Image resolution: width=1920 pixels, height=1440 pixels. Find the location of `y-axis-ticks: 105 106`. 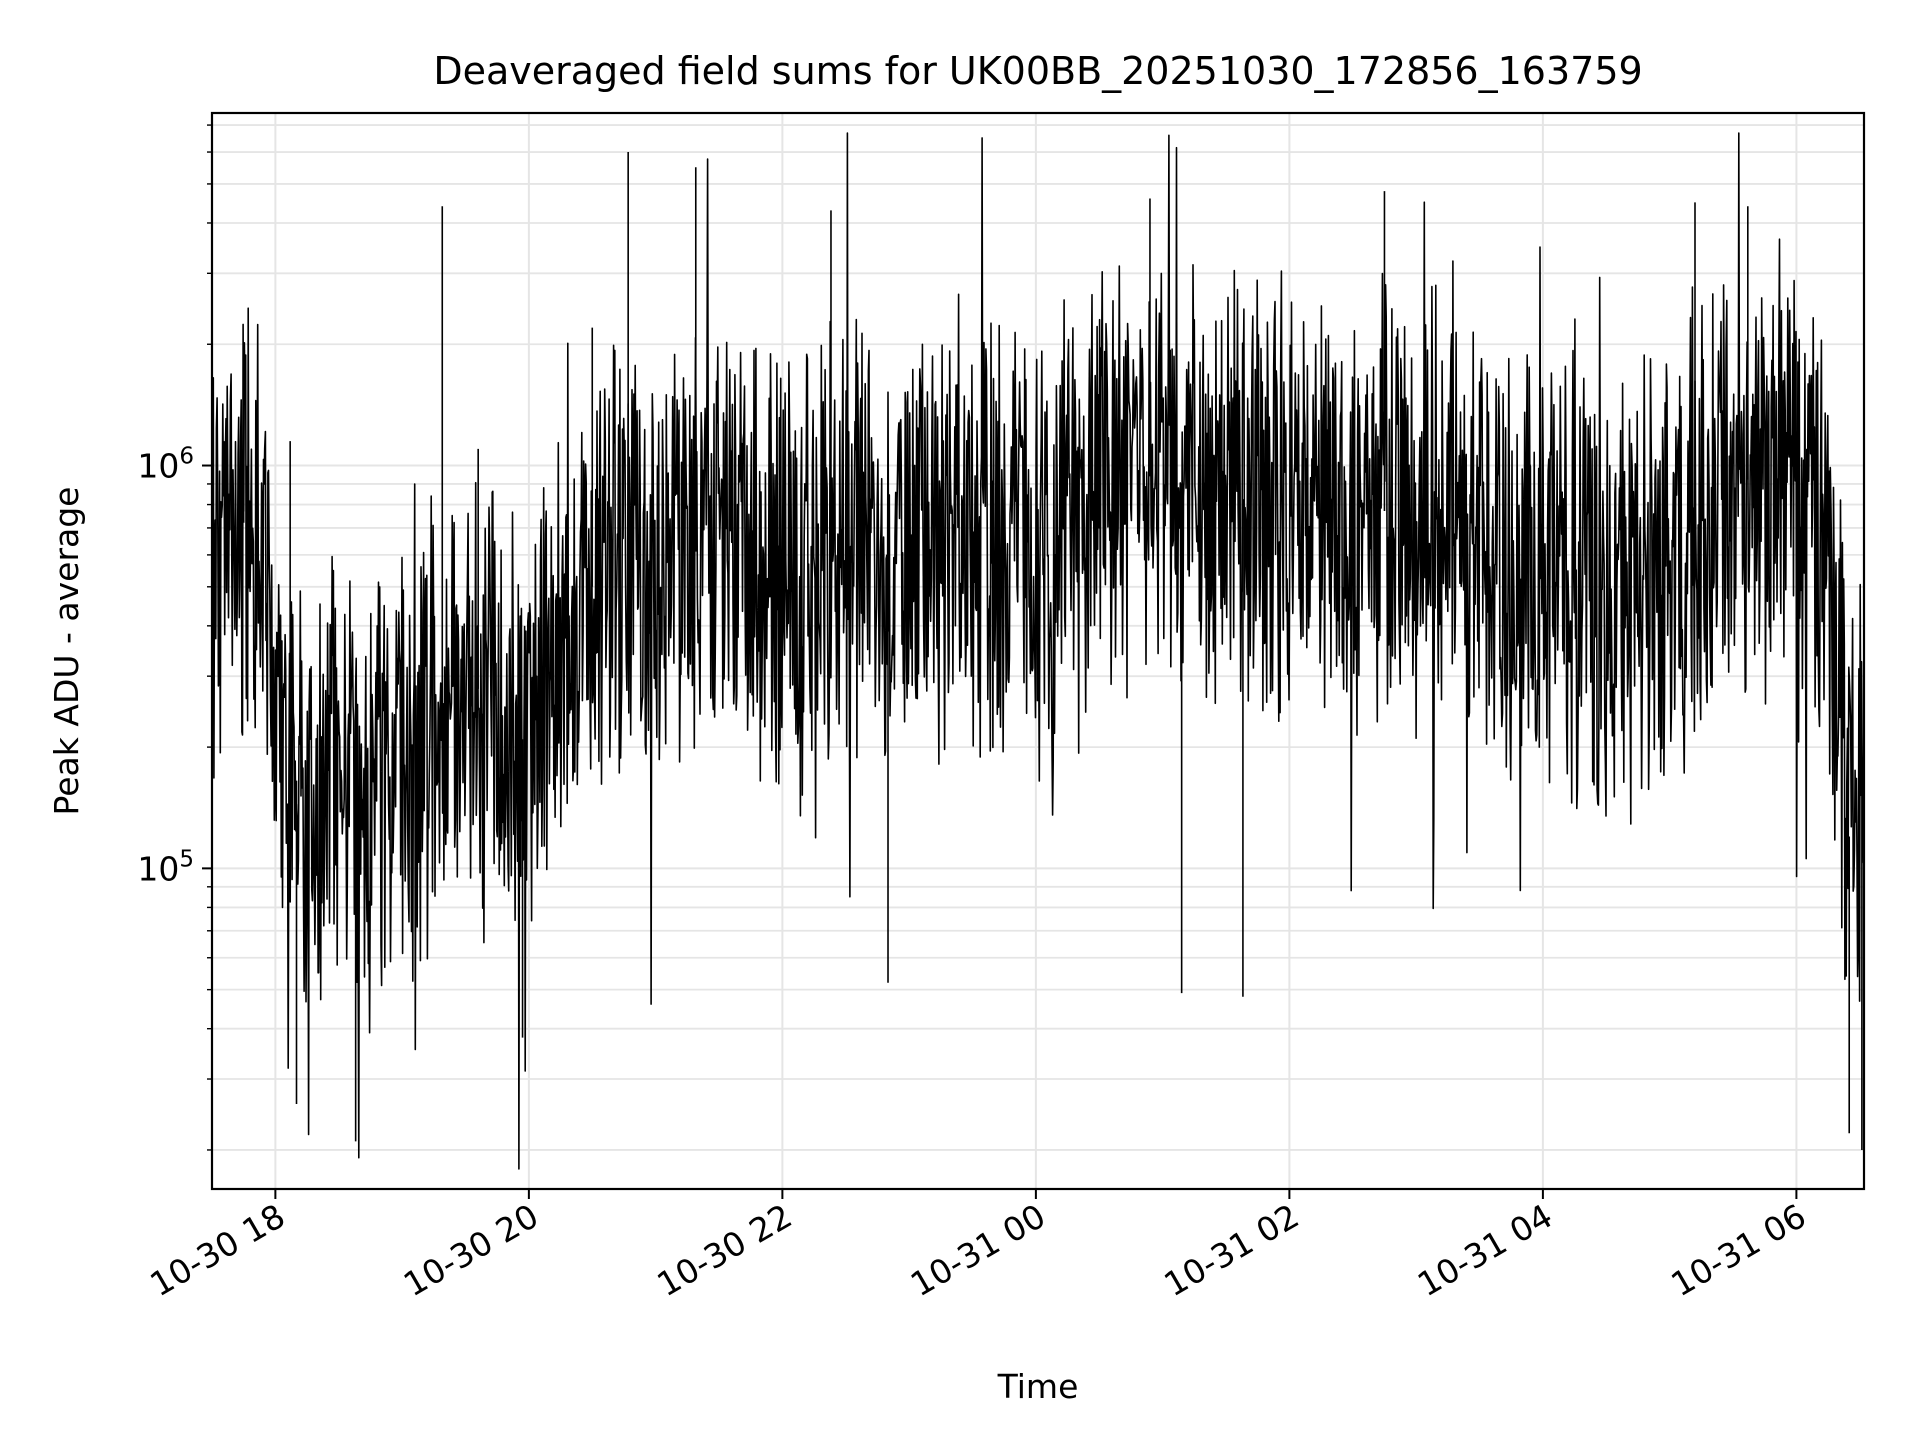

y-axis-ticks: 105 106 is located at coordinates (174, 637).